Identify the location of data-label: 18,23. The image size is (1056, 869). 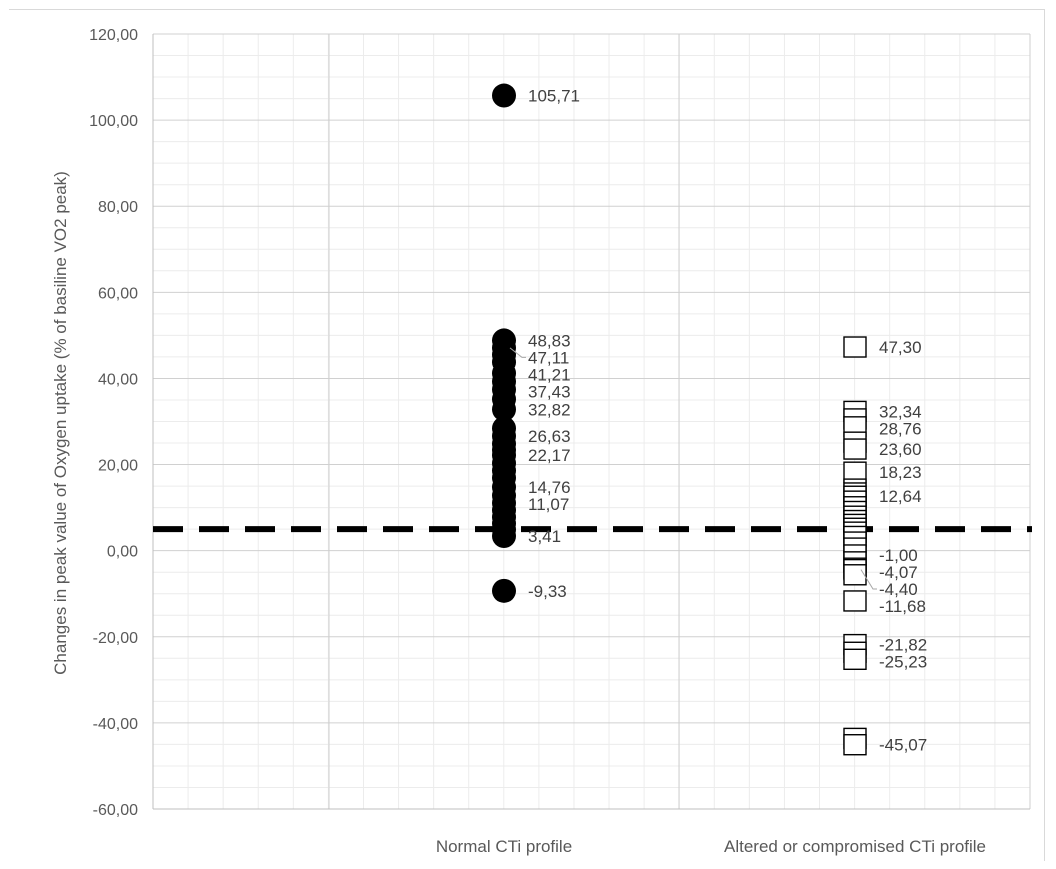
(900, 472).